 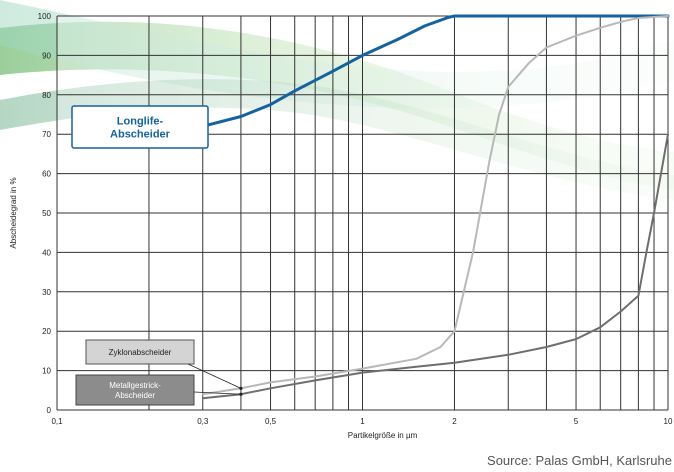 I want to click on y-tick-label: 20, so click(x=46, y=331).